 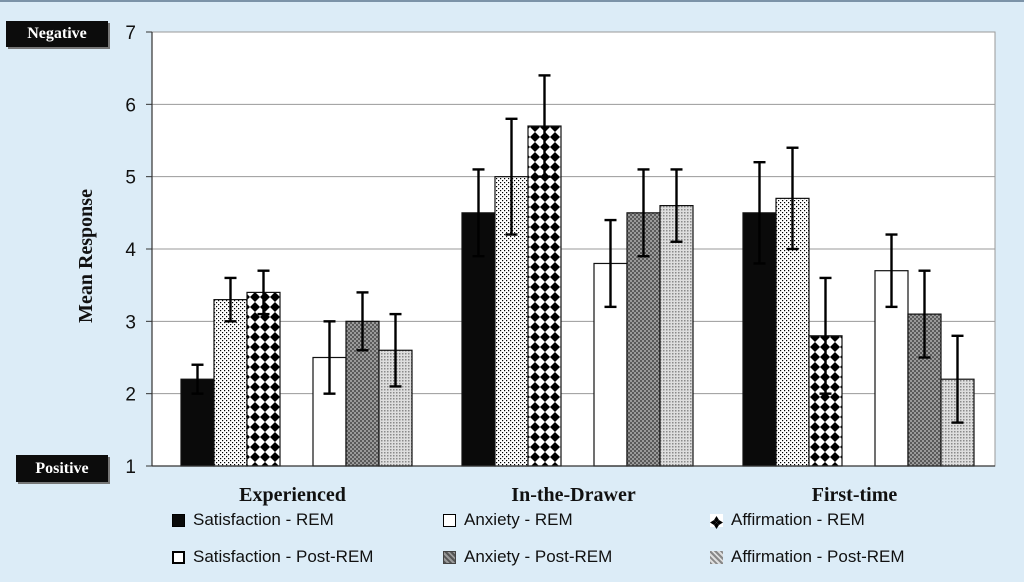 I want to click on legend-item: Satisfaction - REM, so click(x=253, y=520).